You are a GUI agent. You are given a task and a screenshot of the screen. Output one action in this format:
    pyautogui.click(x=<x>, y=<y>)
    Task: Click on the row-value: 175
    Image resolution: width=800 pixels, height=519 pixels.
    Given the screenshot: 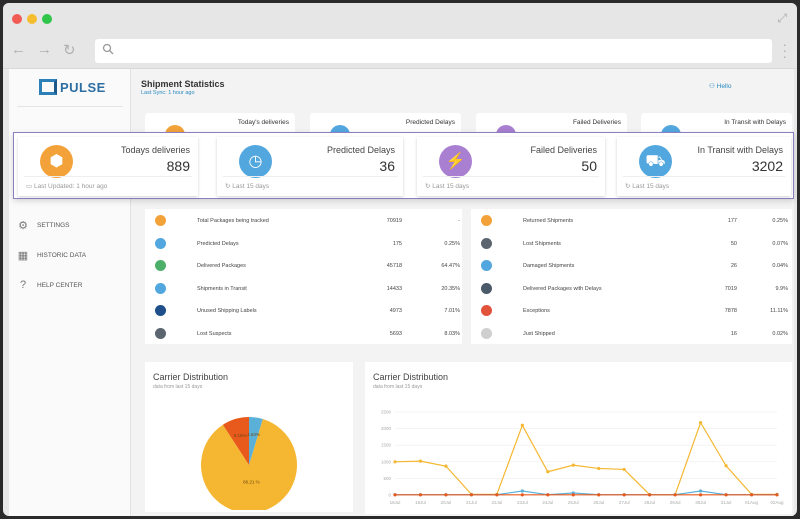 What is the action you would take?
    pyautogui.click(x=397, y=243)
    